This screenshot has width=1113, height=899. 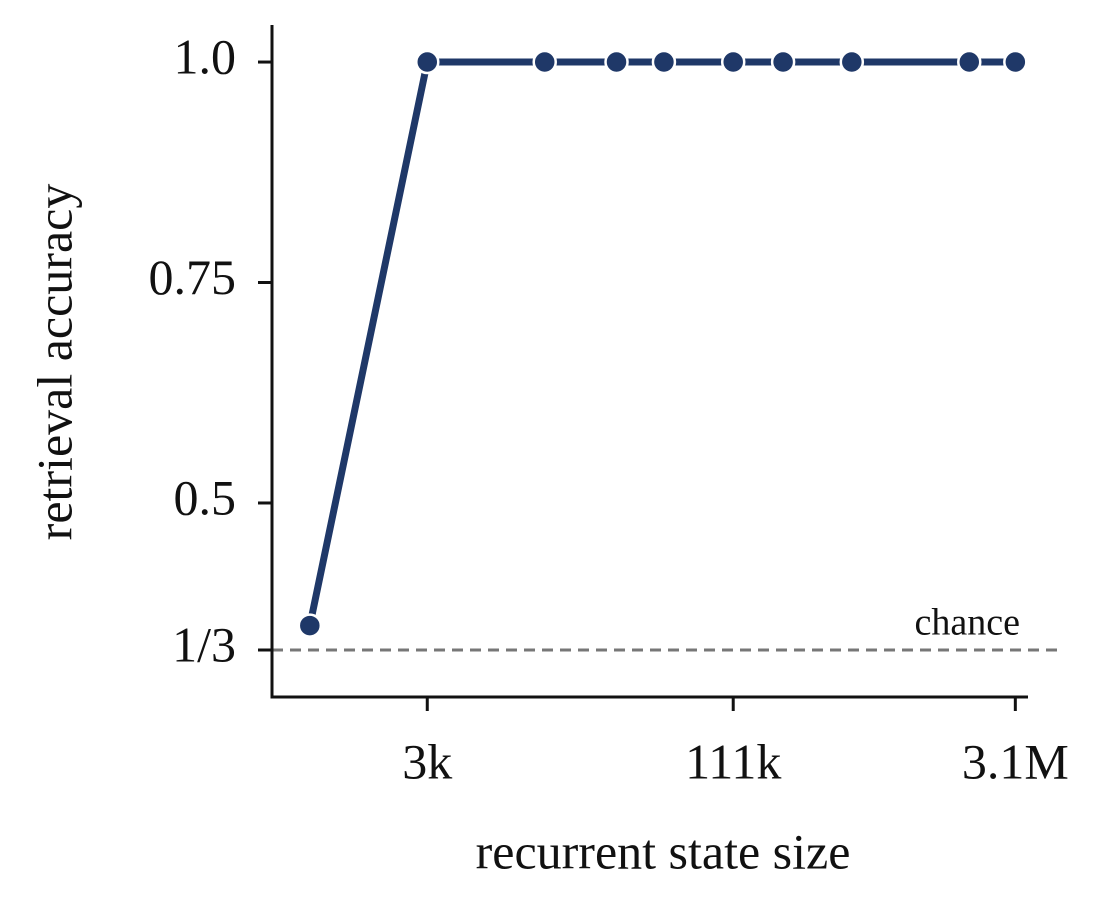 I want to click on y-tick-label: 0.5, so click(x=205, y=497).